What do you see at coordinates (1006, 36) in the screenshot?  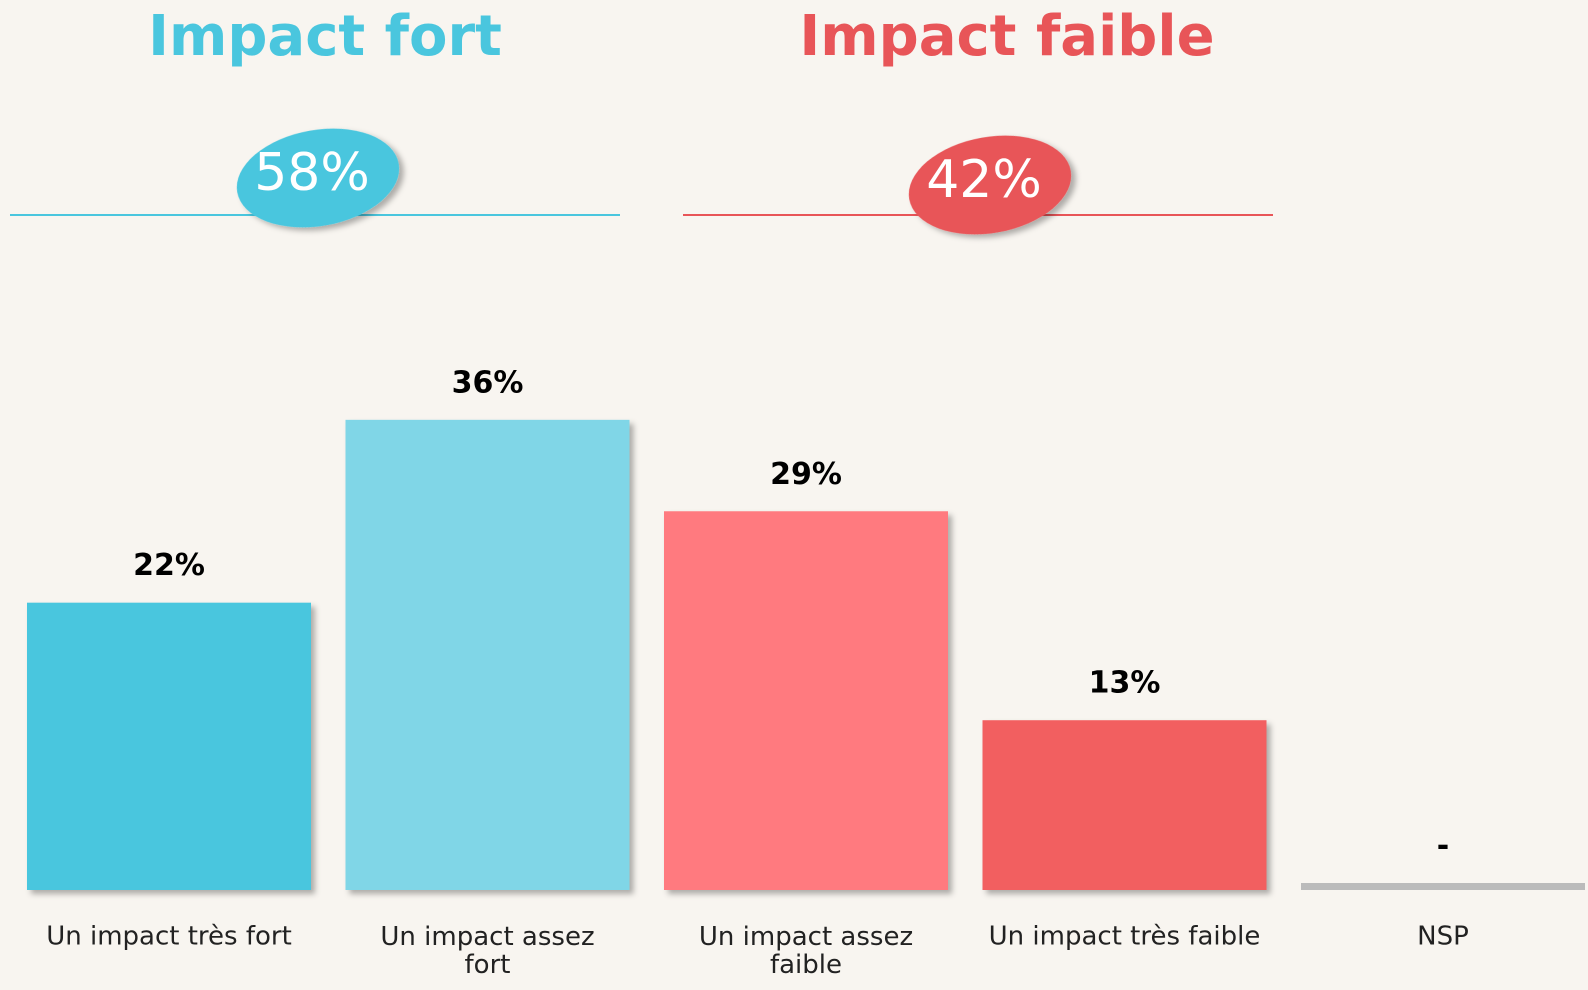 I see `group-title: Impact faible` at bounding box center [1006, 36].